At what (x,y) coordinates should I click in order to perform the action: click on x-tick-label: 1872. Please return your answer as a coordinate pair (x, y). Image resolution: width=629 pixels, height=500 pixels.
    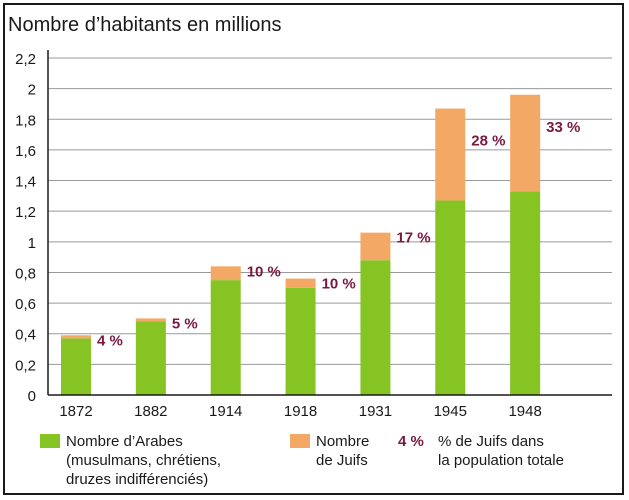
    Looking at the image, I should click on (75, 411).